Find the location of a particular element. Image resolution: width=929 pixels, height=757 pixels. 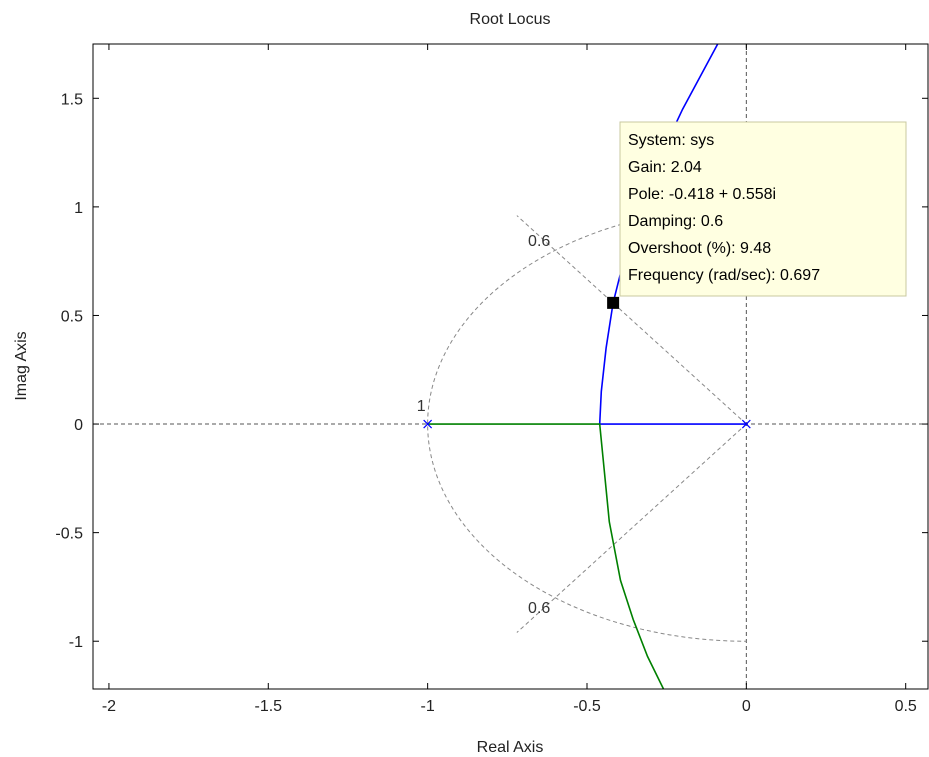

x-tick-label: 0.5 is located at coordinates (906, 706).